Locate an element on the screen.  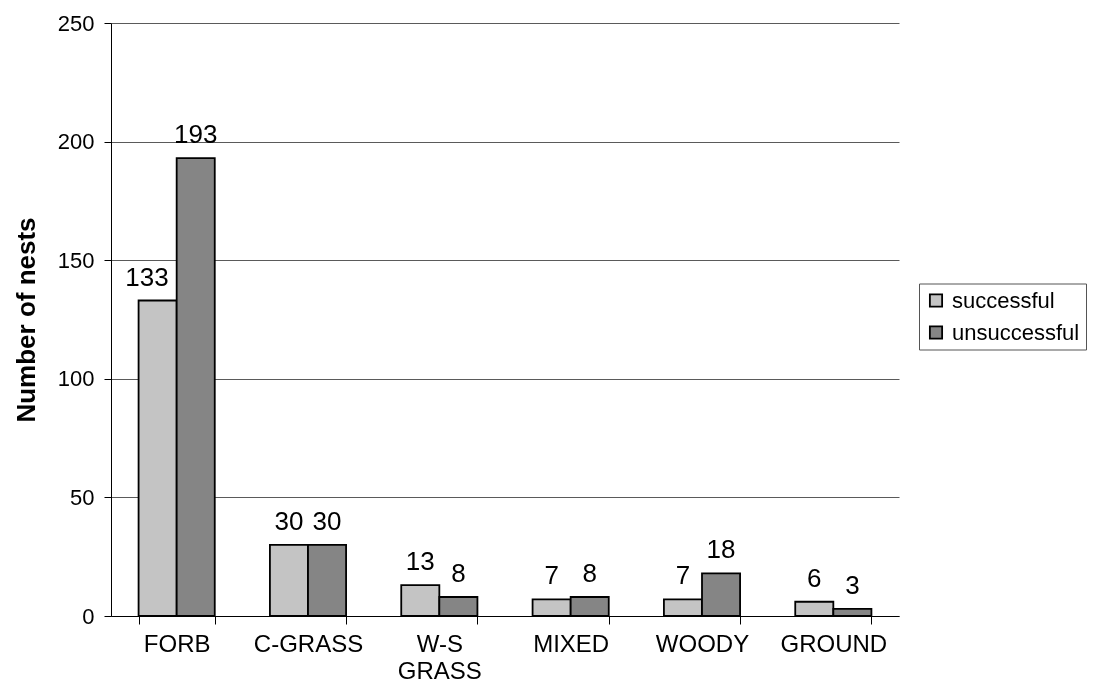
data-label: 3 is located at coordinates (852, 584).